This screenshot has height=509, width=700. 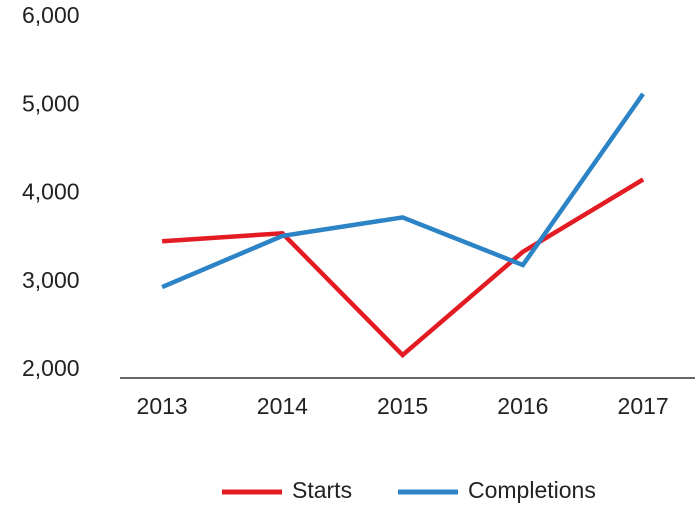 I want to click on y-tick-label: 5,000, so click(x=51, y=103).